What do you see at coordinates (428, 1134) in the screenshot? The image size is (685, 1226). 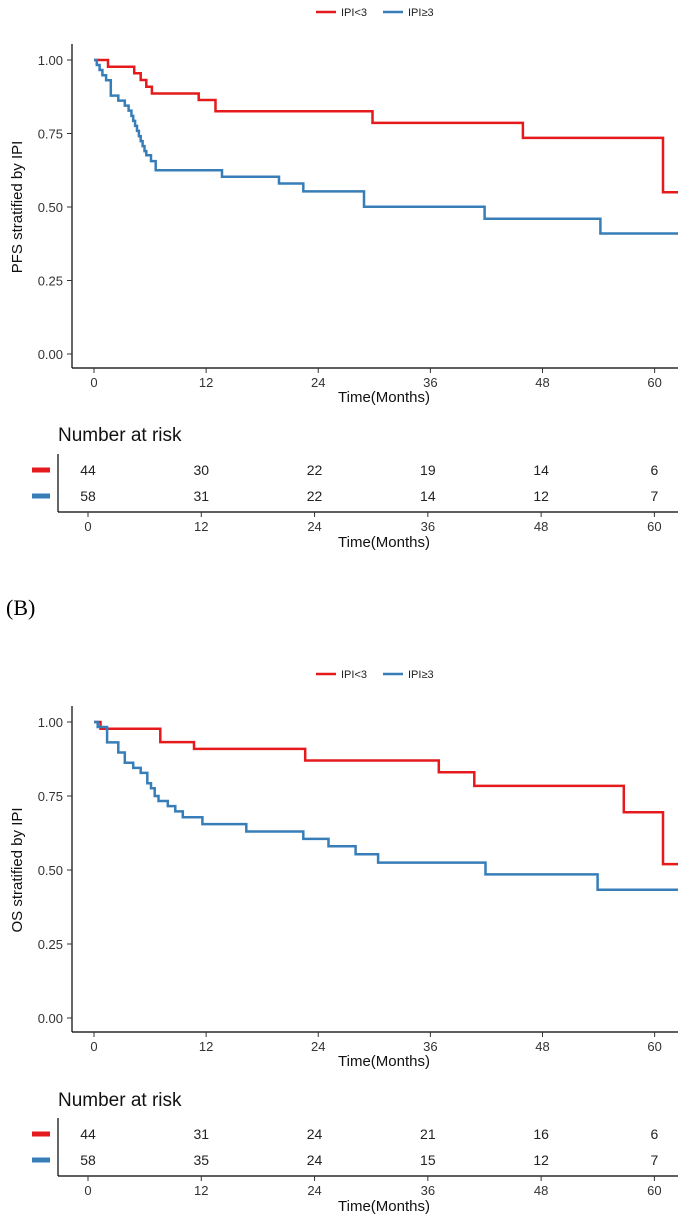 I see `risk-table-cell: 21` at bounding box center [428, 1134].